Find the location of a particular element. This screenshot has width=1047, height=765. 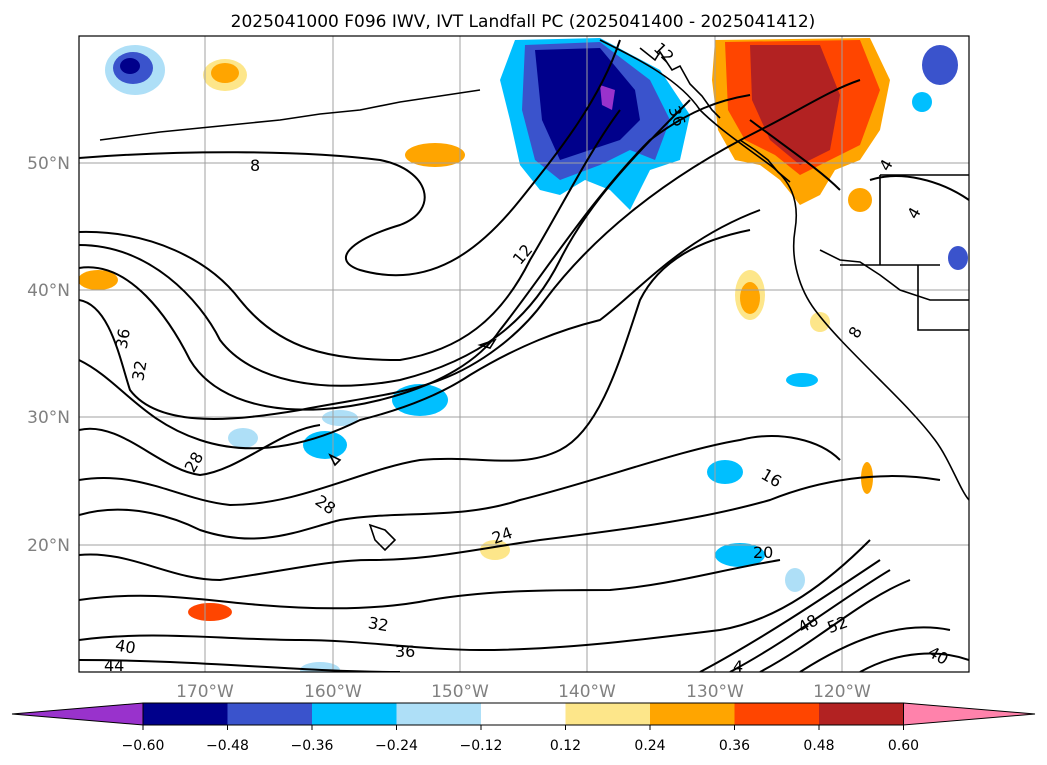

lon-tick-label: 150°W is located at coordinates (460, 692).